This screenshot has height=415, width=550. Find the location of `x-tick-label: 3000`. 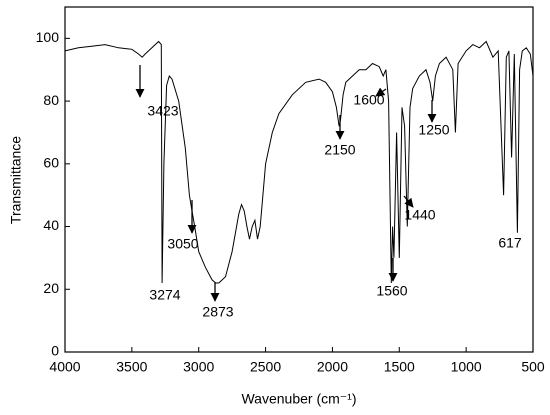

x-tick-label: 3000 is located at coordinates (198, 367).